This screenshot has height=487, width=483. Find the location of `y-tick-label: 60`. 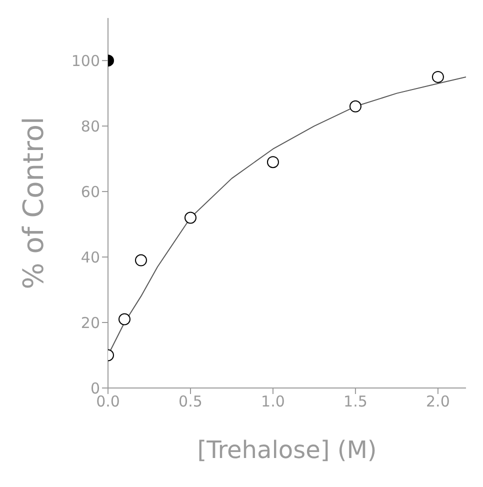

y-tick-label: 60 is located at coordinates (90, 191).